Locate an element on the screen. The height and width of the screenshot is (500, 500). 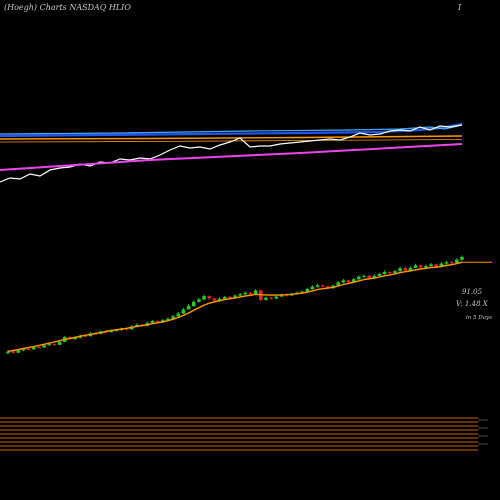
chart-title: (Hoegh) Charts NASDAQ HLIO is located at coordinates (67, 7).